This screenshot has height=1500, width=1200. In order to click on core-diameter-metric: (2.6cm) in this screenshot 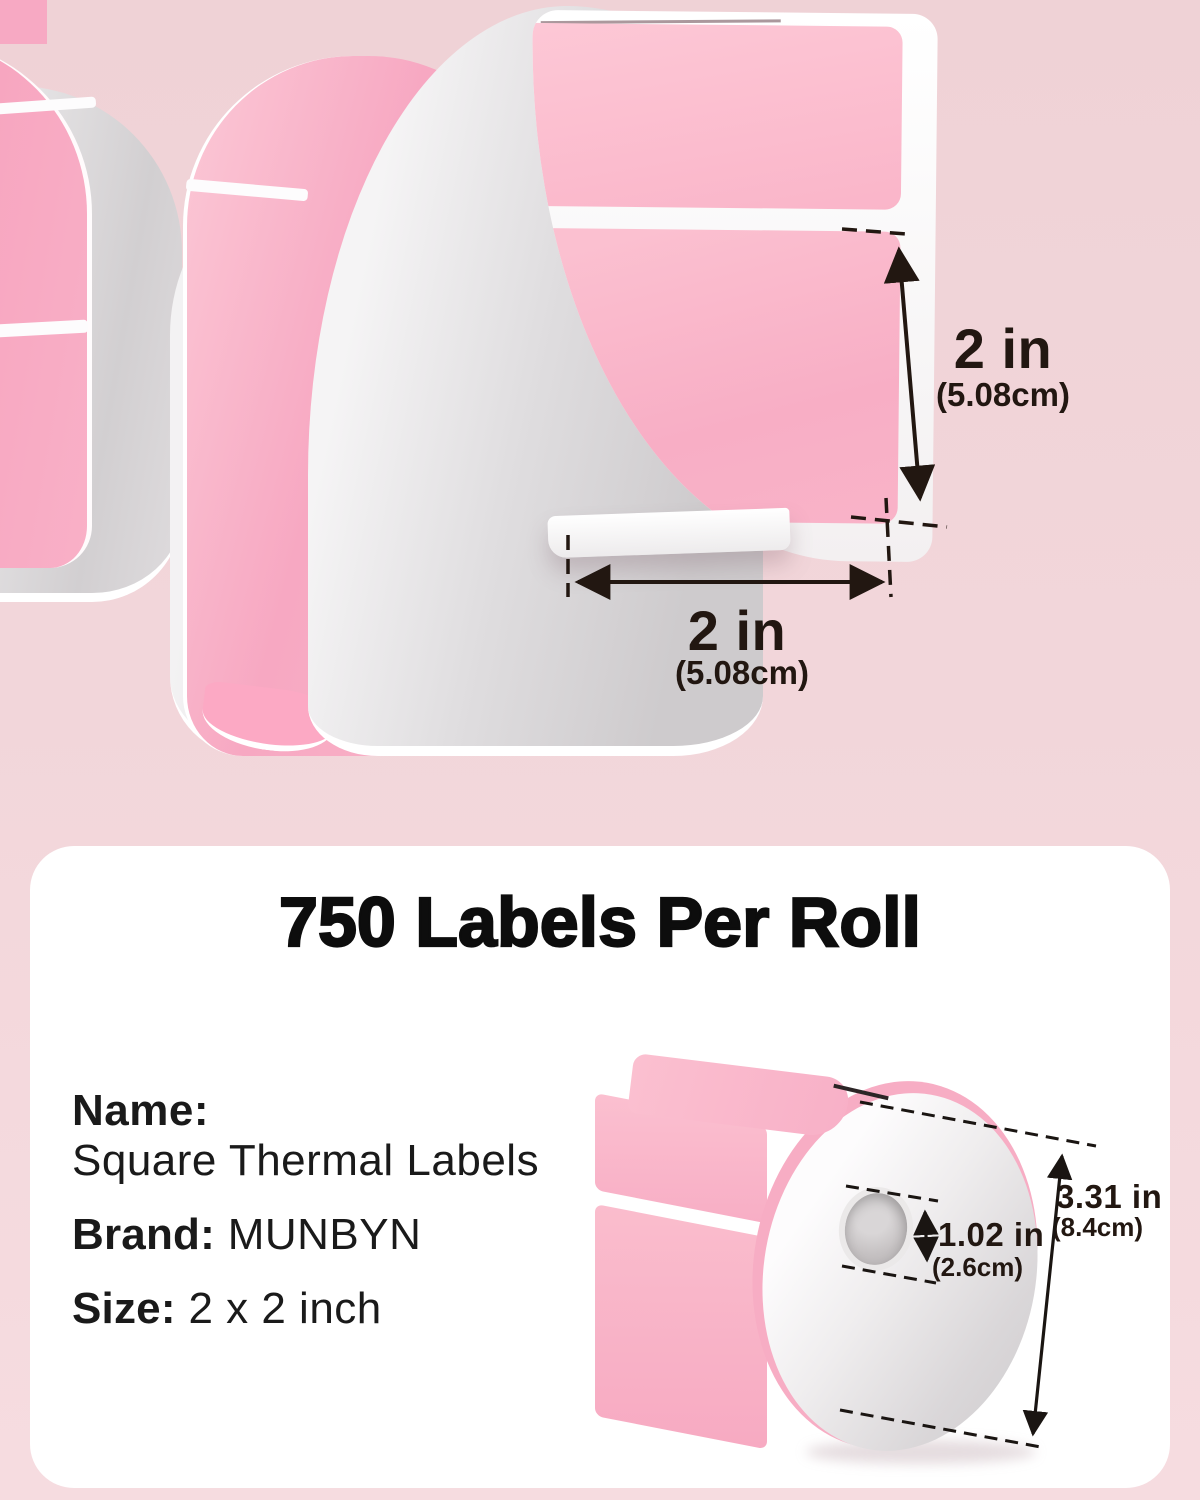, I will do `click(978, 1267)`.